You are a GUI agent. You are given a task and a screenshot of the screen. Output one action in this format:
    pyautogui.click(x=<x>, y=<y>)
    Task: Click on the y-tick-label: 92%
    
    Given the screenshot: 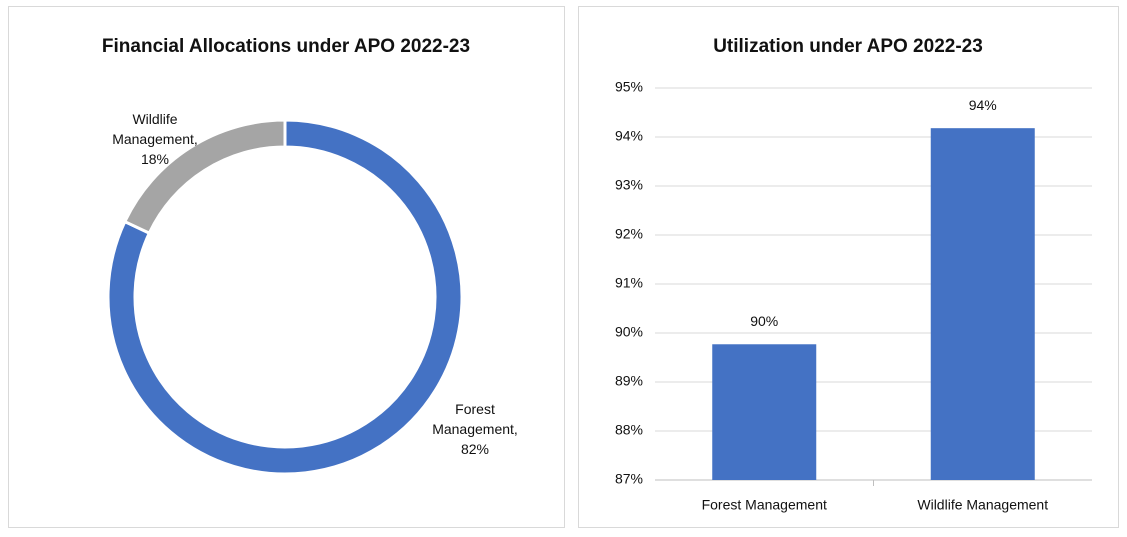 What is the action you would take?
    pyautogui.click(x=629, y=234)
    